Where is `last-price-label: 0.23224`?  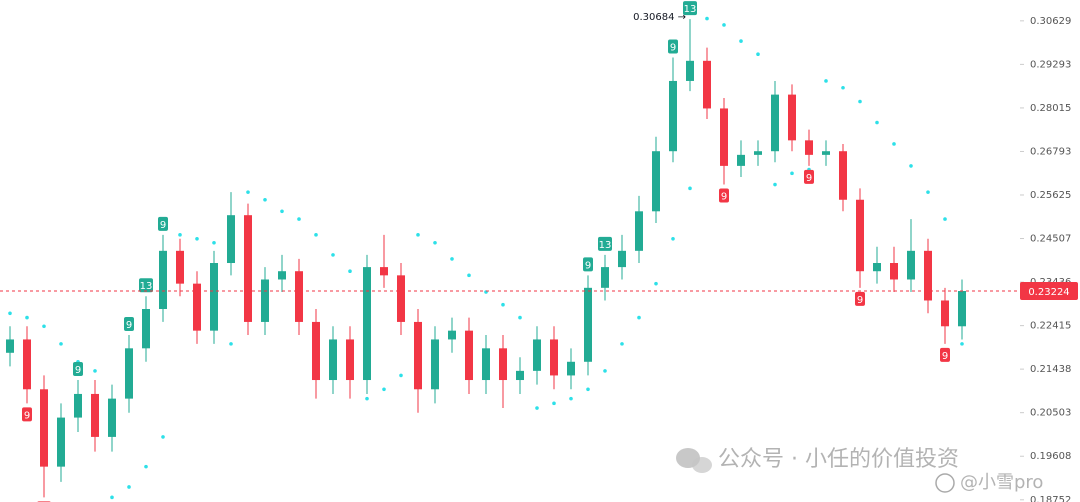 last-price-label: 0.23224 is located at coordinates (1048, 292).